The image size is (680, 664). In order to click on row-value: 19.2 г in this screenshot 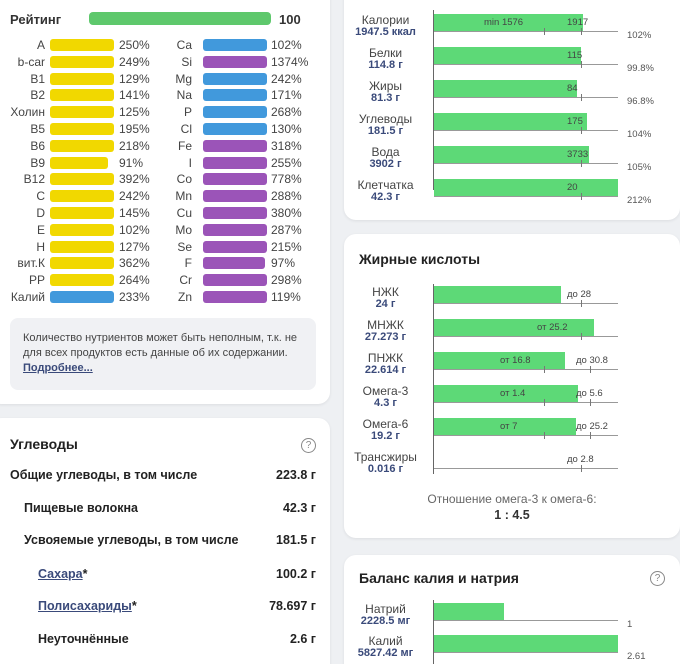, I will do `click(385, 436)`.